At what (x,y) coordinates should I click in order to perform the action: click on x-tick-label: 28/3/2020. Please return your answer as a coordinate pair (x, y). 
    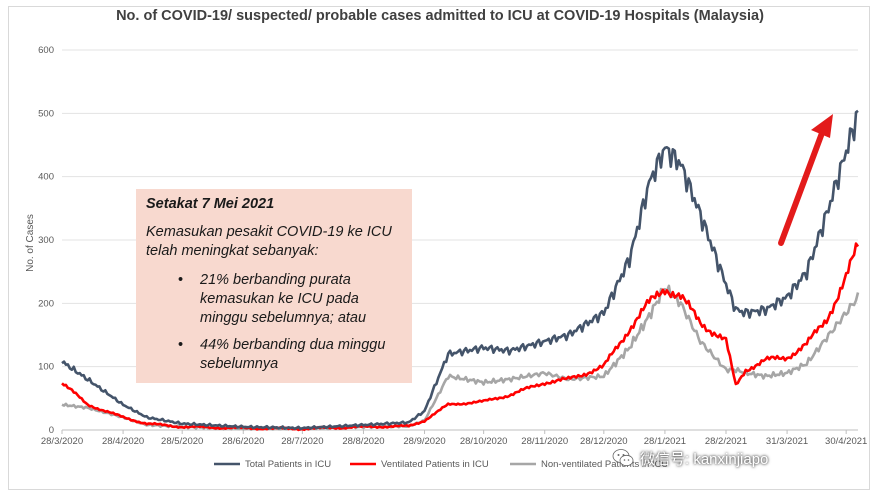
    Looking at the image, I should click on (62, 441).